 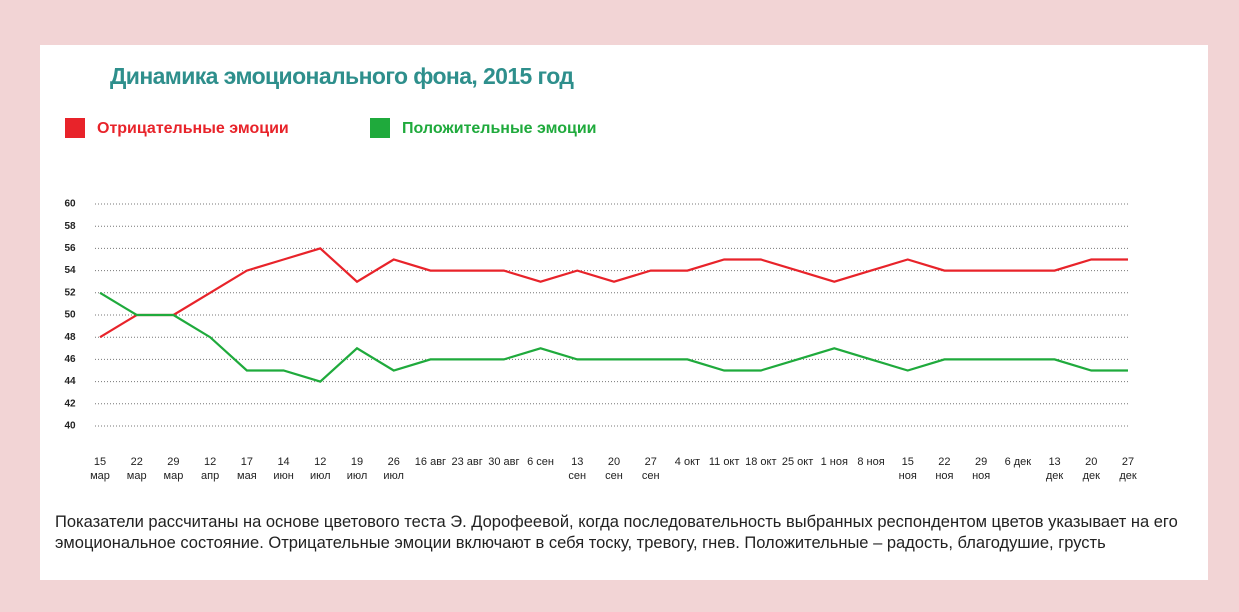 I want to click on x-tick-label: 22 мар, so click(x=136, y=469).